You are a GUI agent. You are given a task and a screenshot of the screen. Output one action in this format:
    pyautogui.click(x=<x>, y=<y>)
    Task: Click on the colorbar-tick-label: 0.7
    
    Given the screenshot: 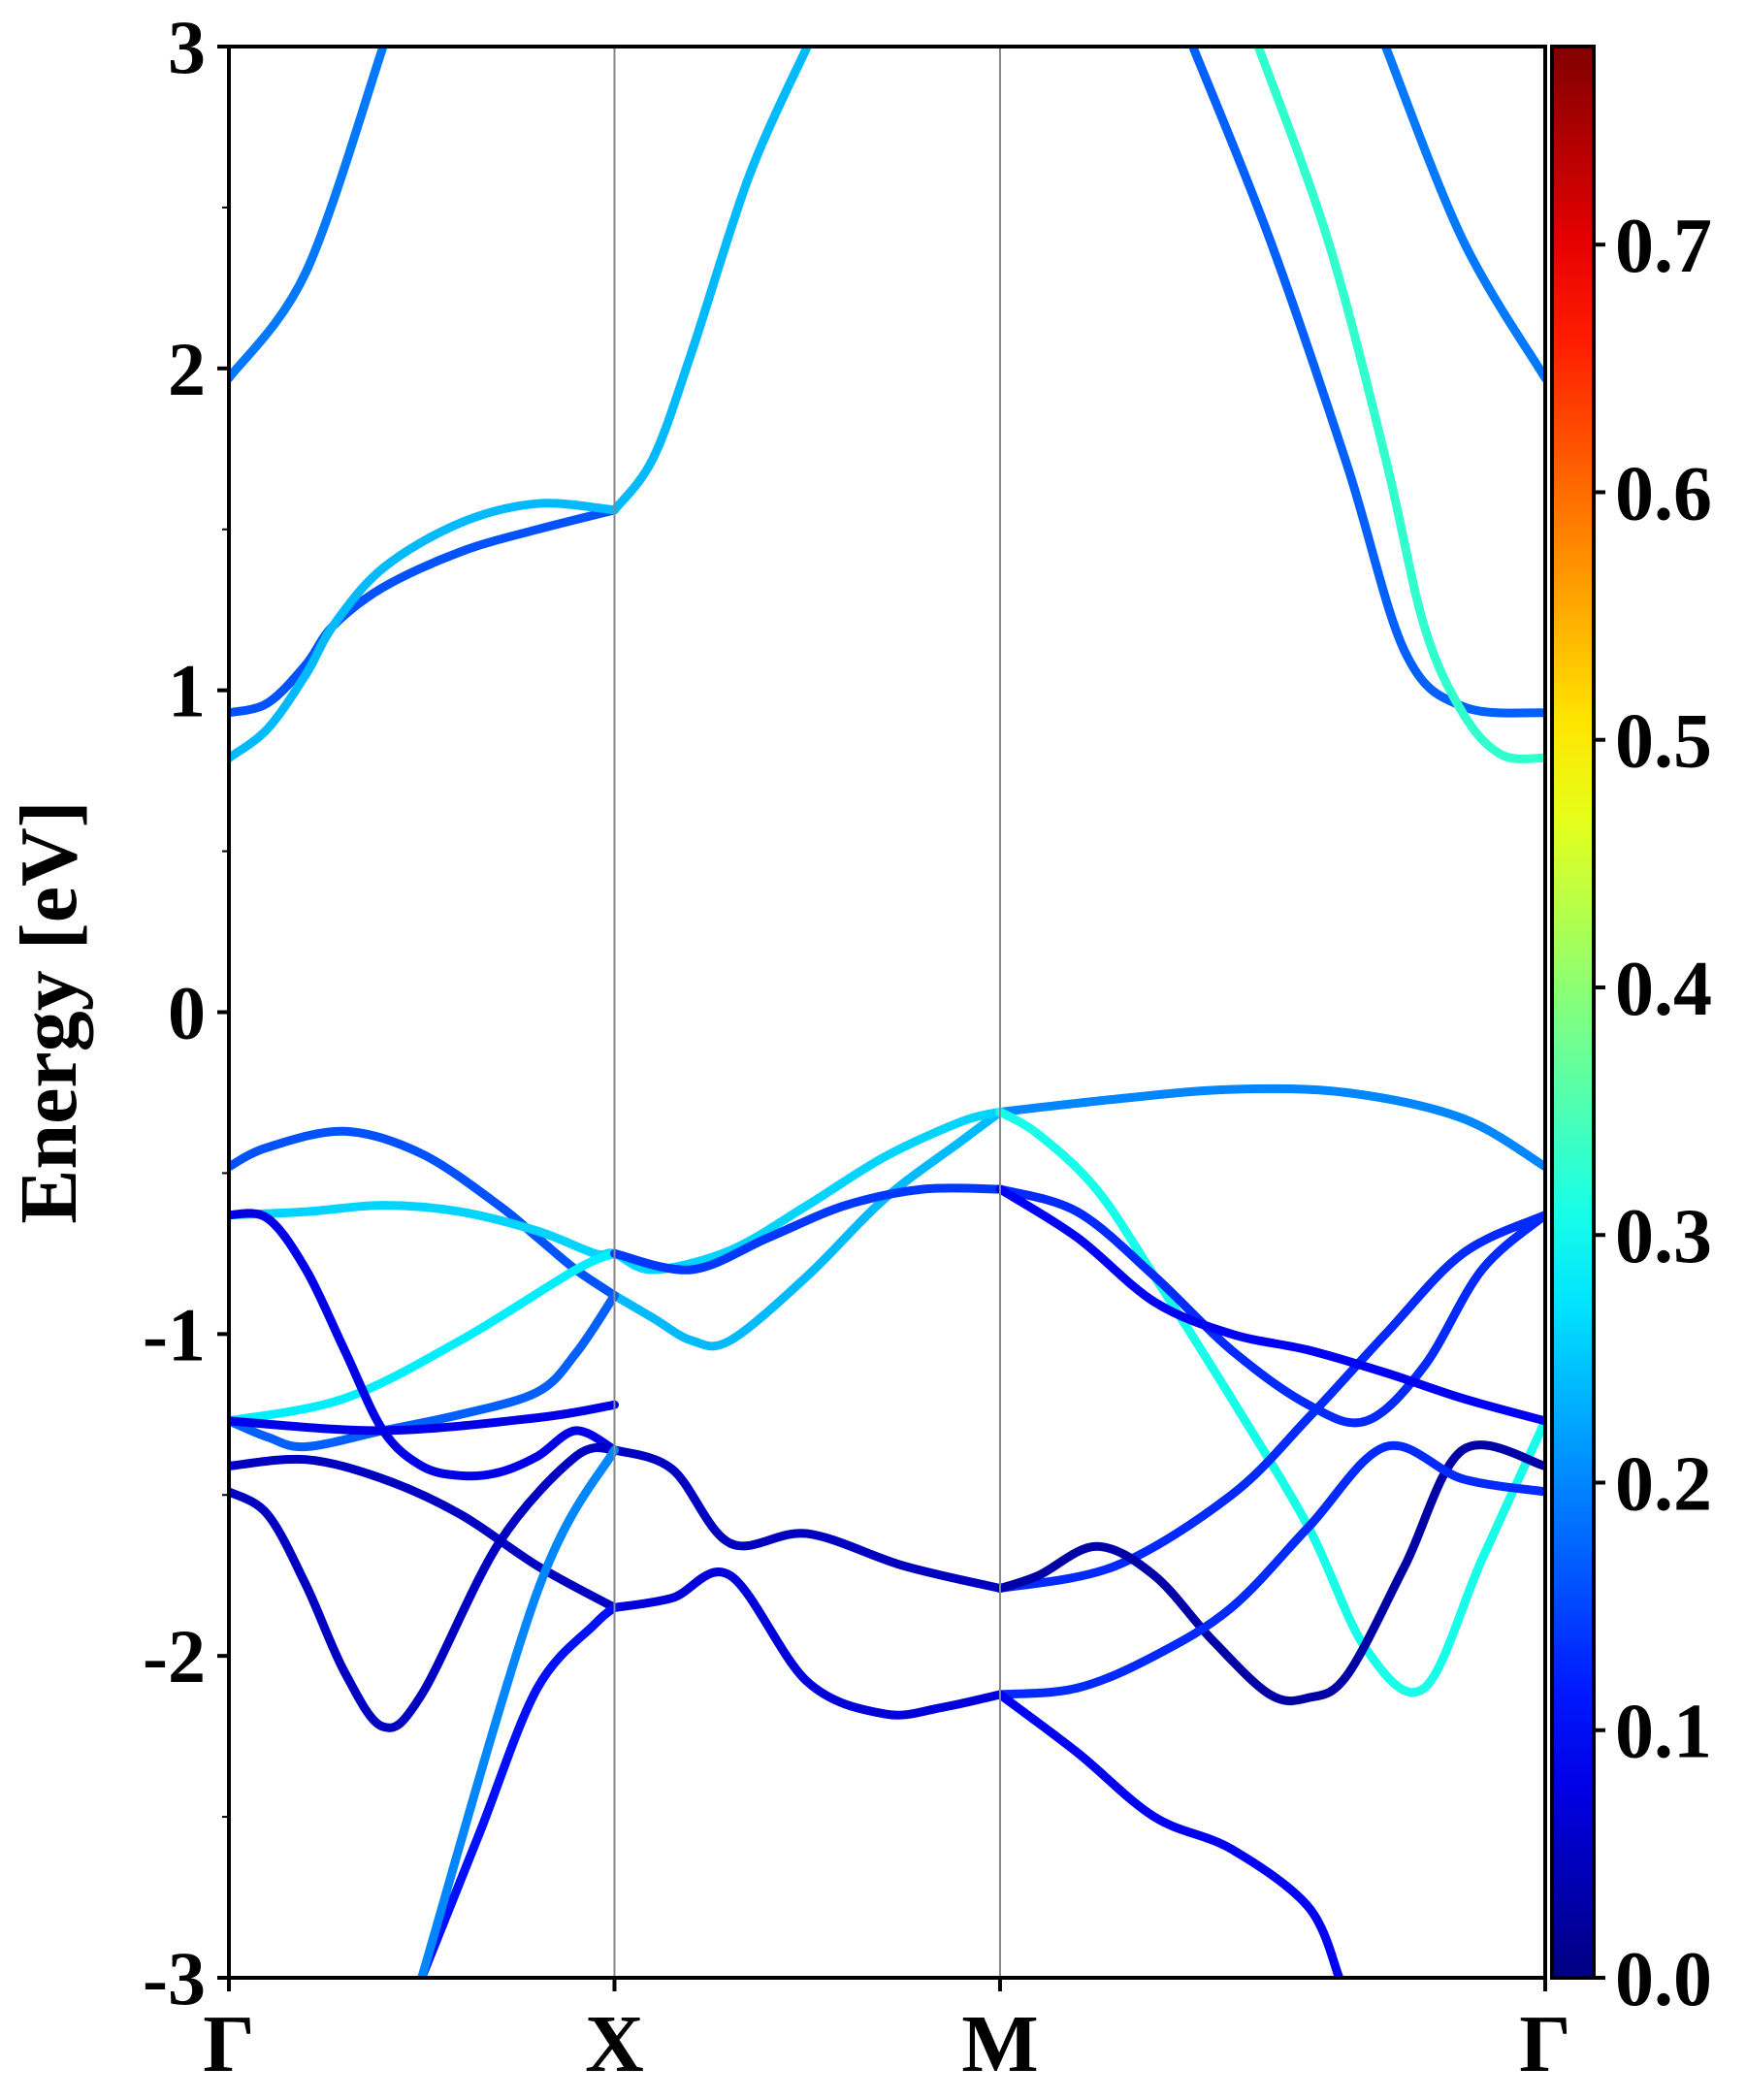 What is the action you would take?
    pyautogui.click(x=1663, y=246)
    